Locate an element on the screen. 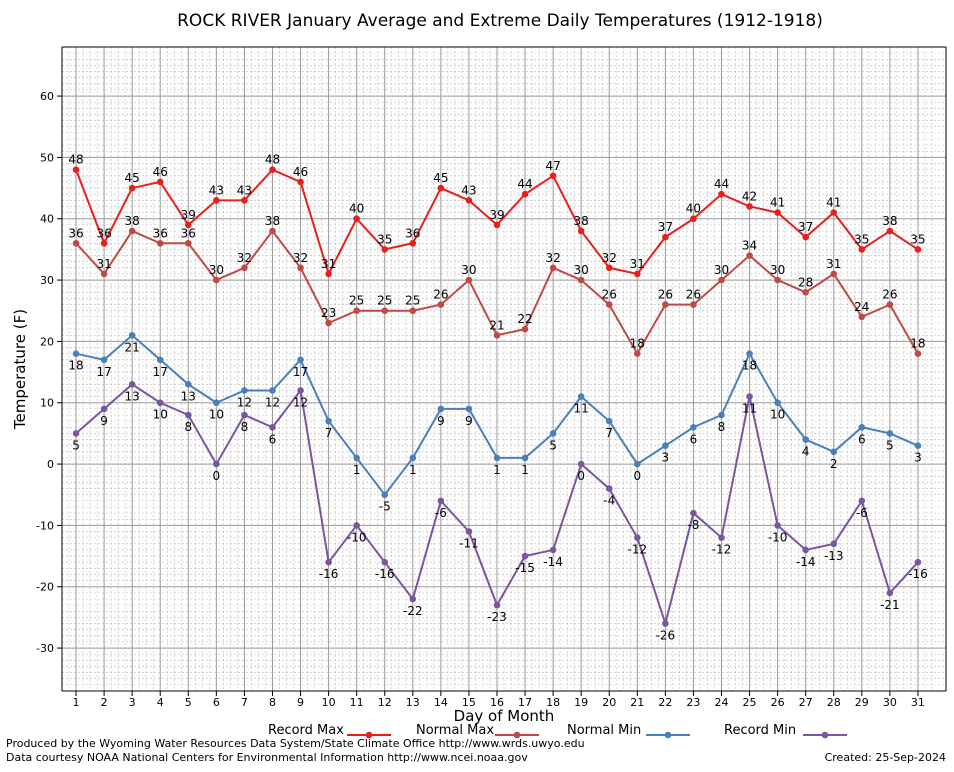  data-label: -23 is located at coordinates (497, 617).